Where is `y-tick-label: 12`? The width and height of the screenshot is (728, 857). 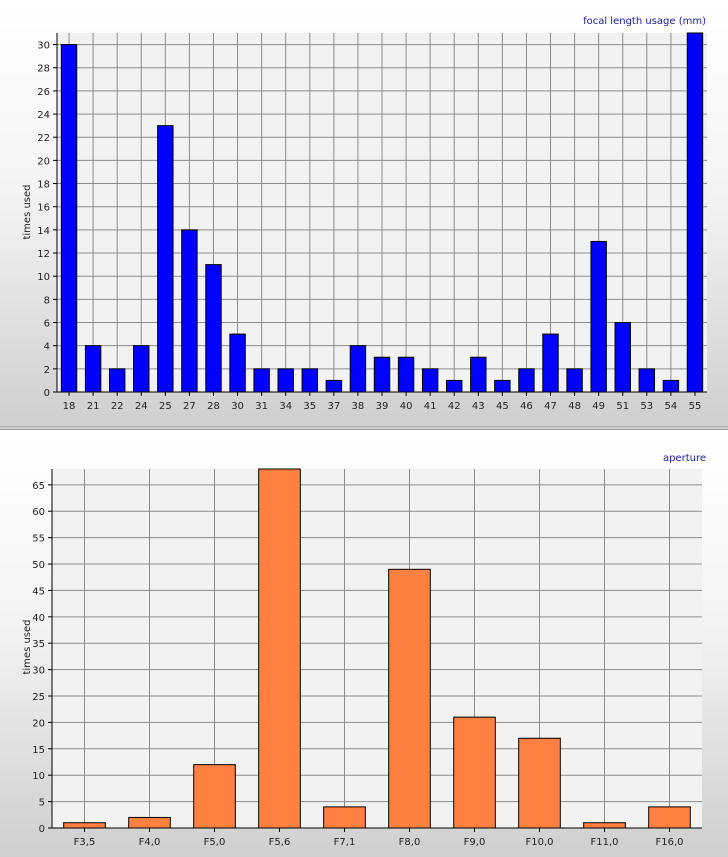 y-tick-label: 12 is located at coordinates (43, 254).